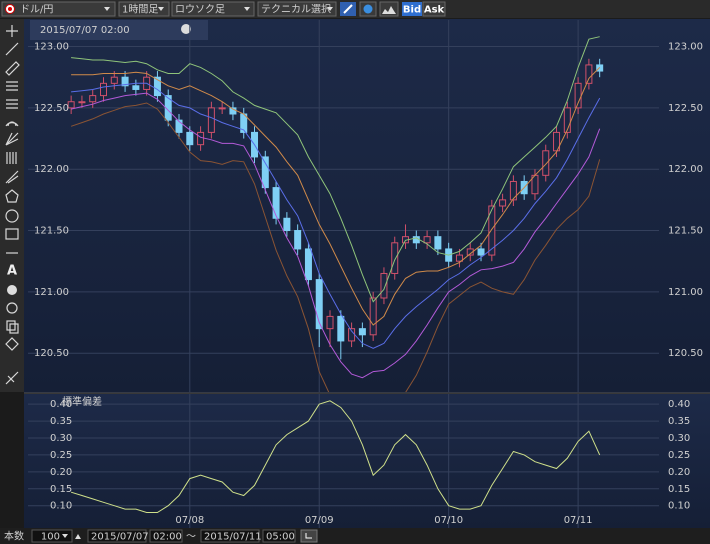  I want to click on circle-tool, so click(12, 216).